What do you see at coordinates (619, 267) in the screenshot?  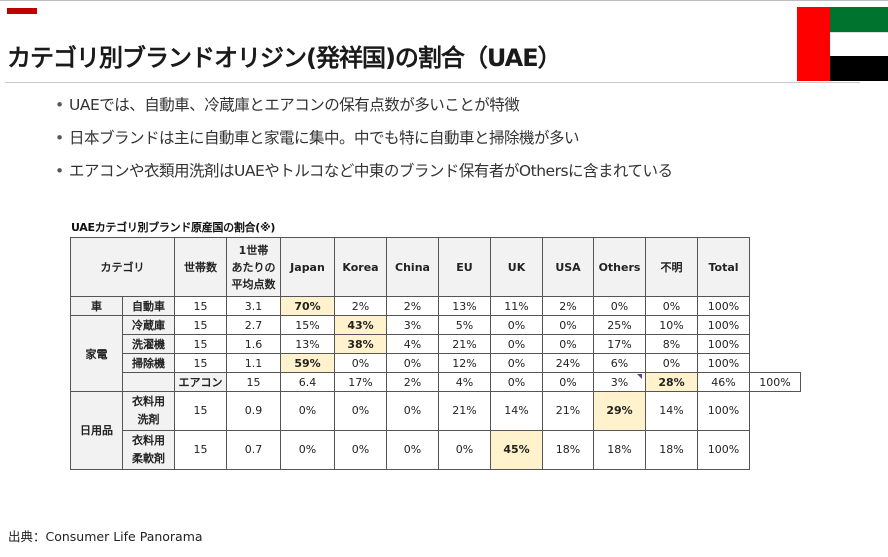 I see `header-others: Others` at bounding box center [619, 267].